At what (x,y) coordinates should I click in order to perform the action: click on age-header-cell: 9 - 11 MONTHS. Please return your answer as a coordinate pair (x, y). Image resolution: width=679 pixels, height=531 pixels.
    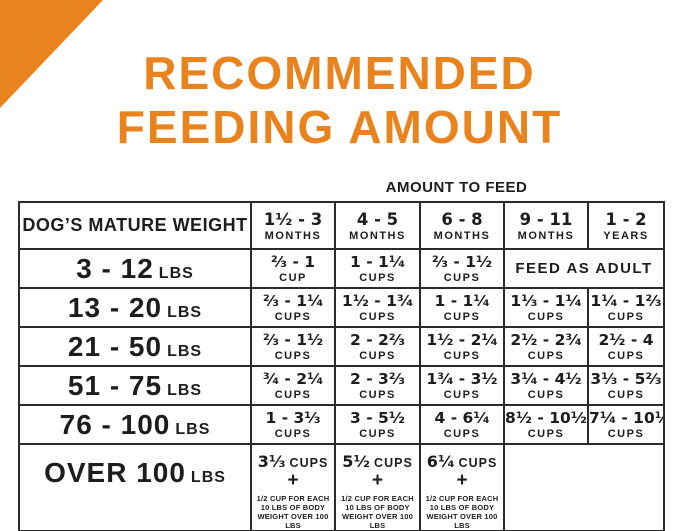
    Looking at the image, I should click on (546, 225).